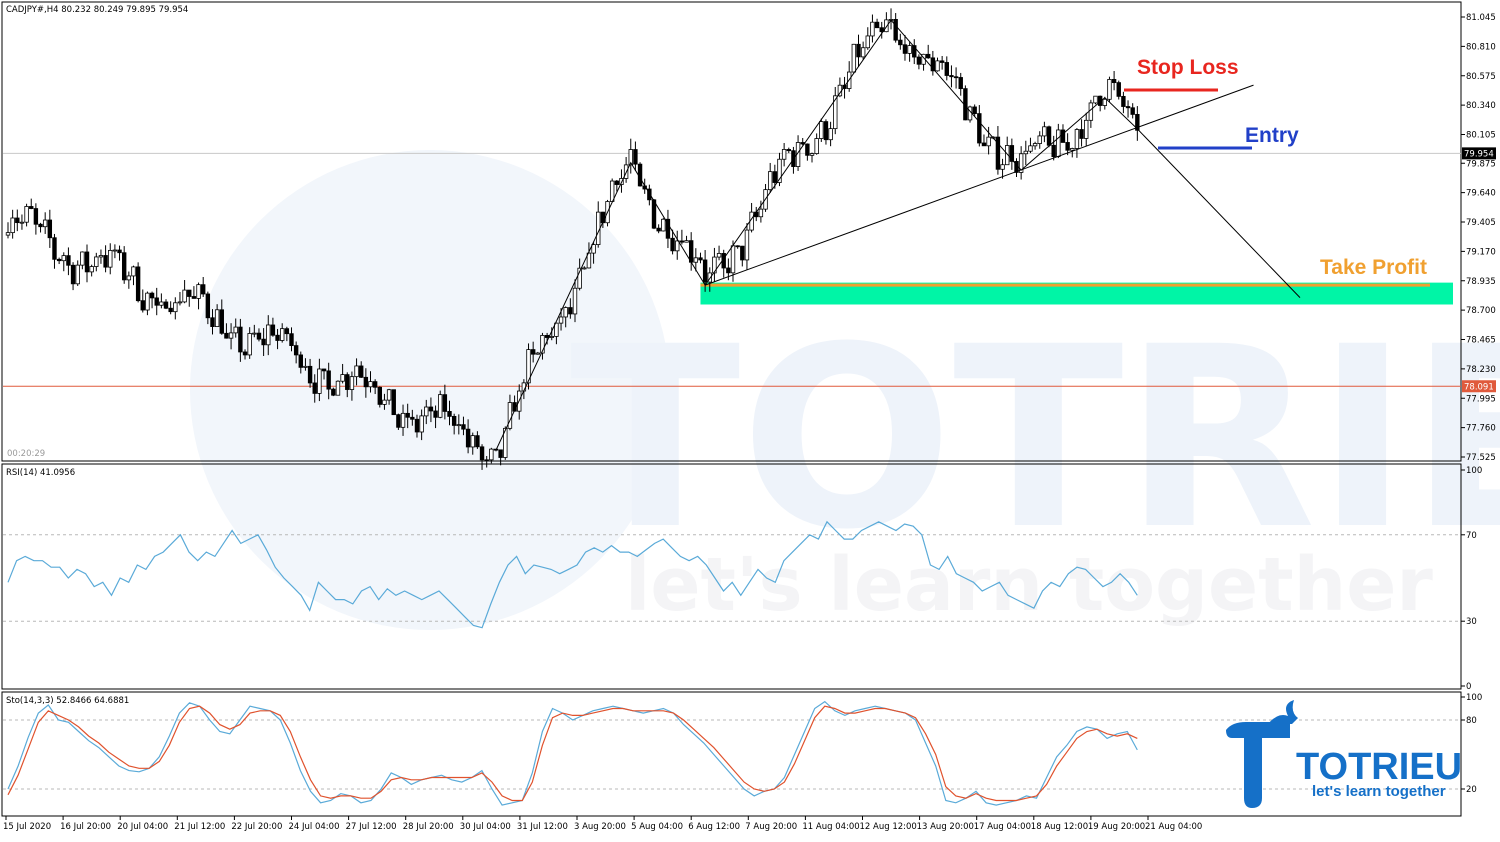 Image resolution: width=1500 pixels, height=842 pixels. Describe the element at coordinates (888, 827) in the screenshot. I see `time-tick-label: 12 Aug 12:00` at that location.